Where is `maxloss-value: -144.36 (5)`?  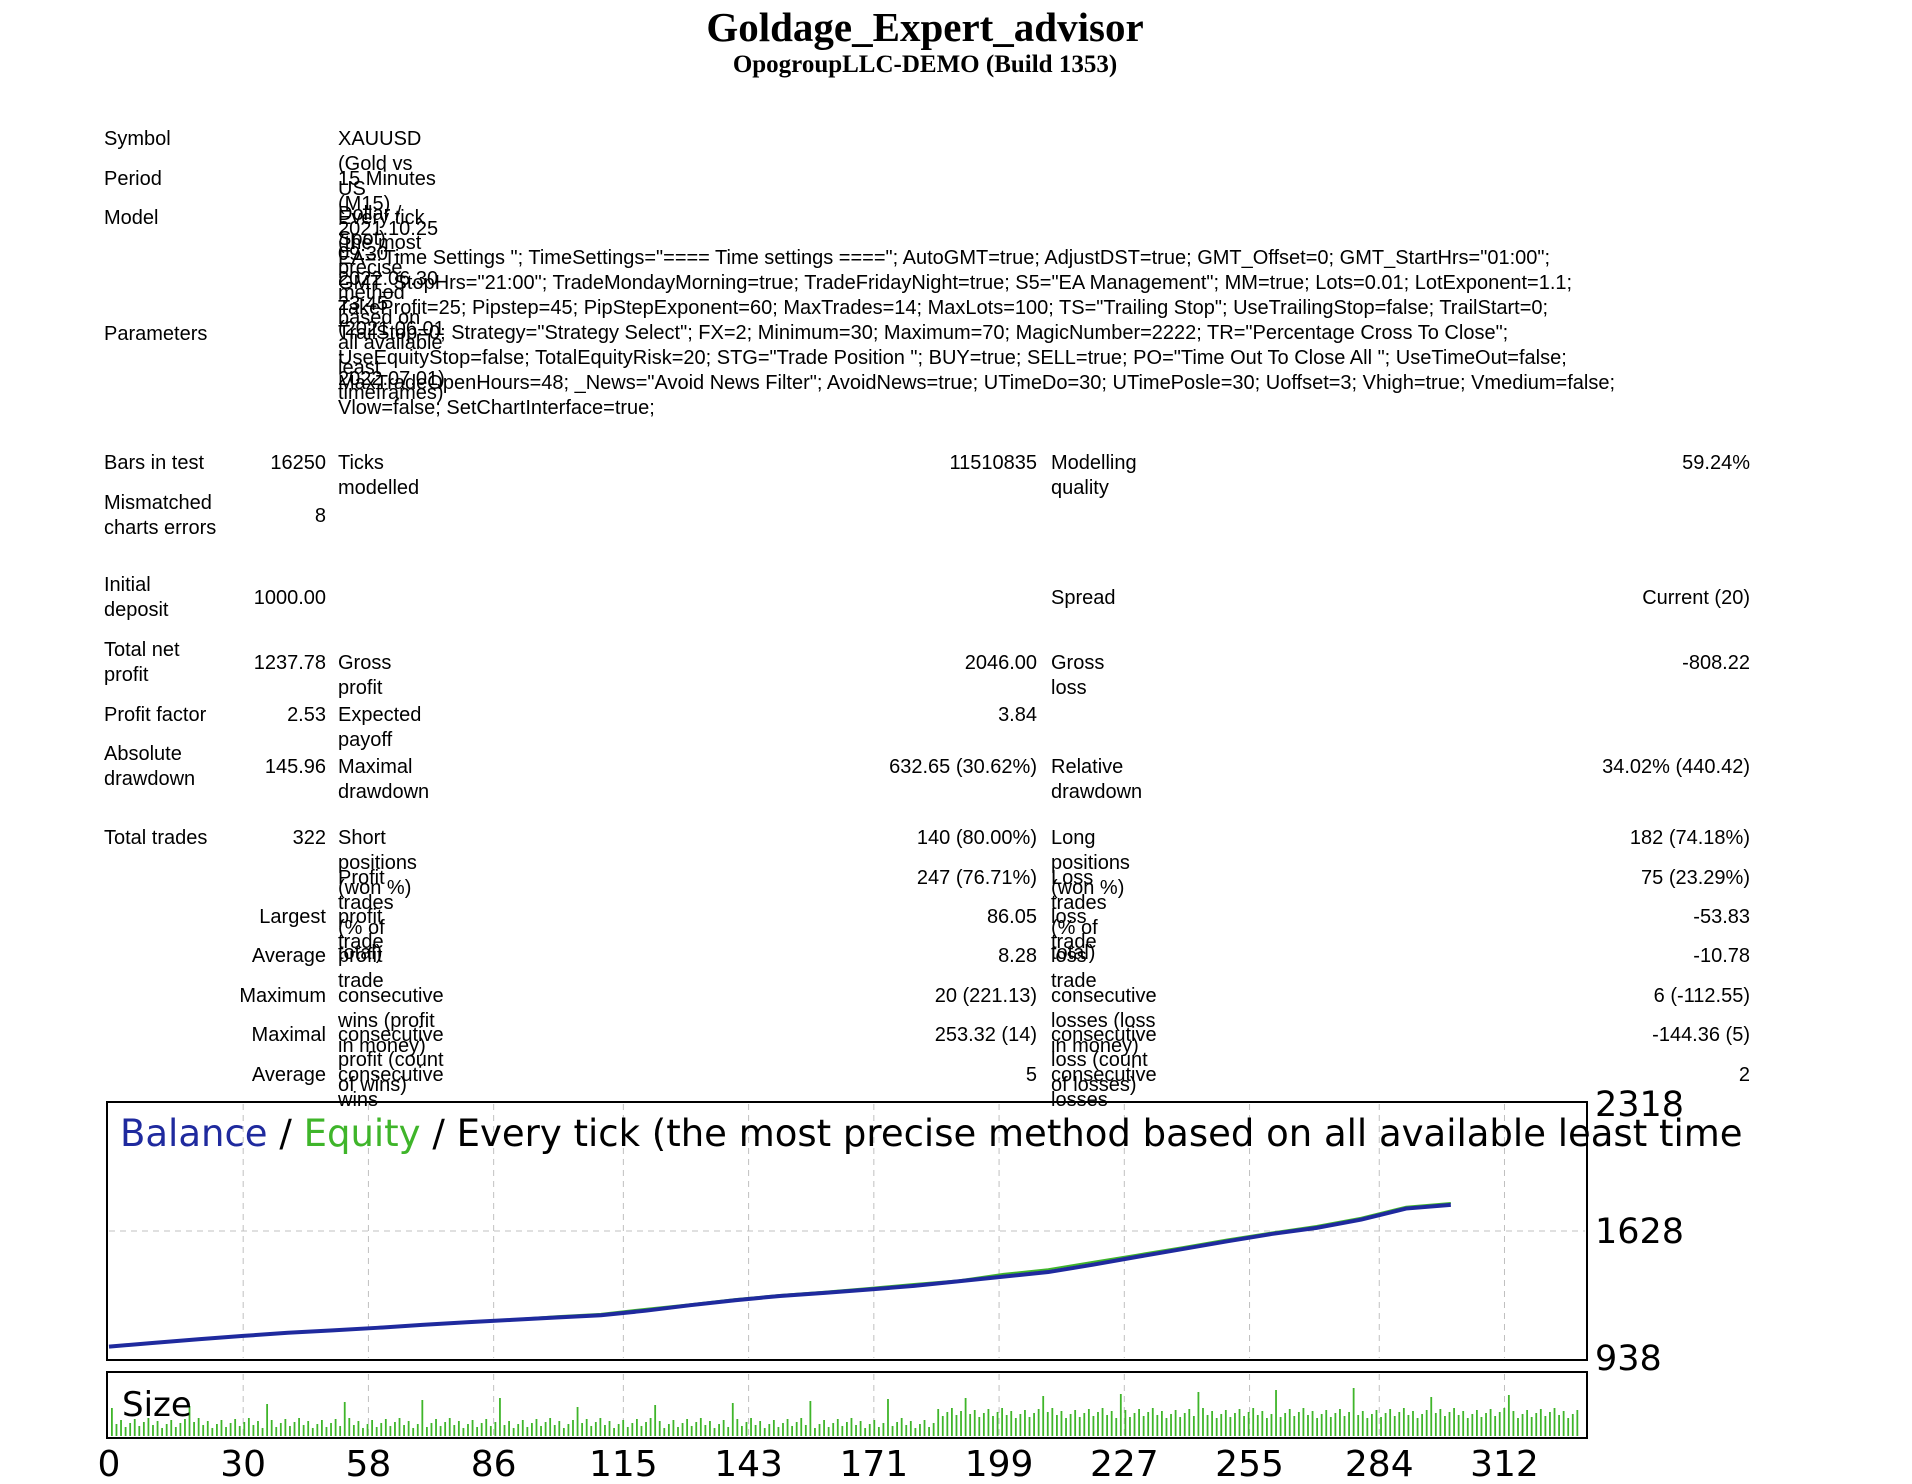
maxloss-value: -144.36 (5) is located at coordinates (1701, 1035).